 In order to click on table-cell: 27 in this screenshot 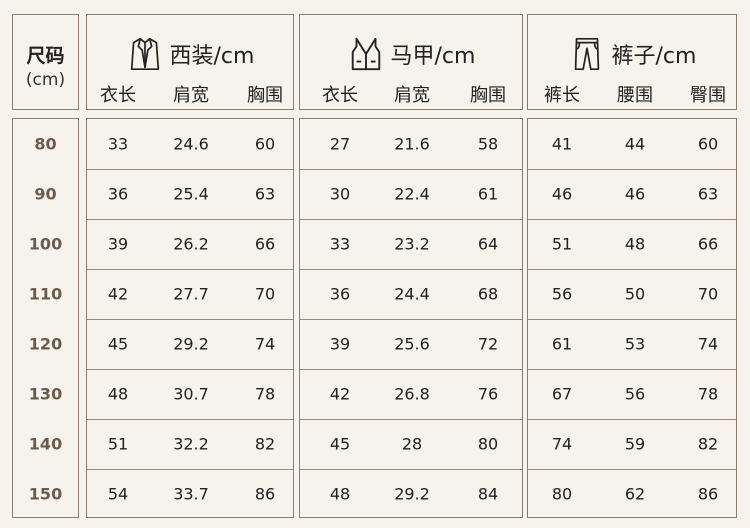, I will do `click(340, 144)`.